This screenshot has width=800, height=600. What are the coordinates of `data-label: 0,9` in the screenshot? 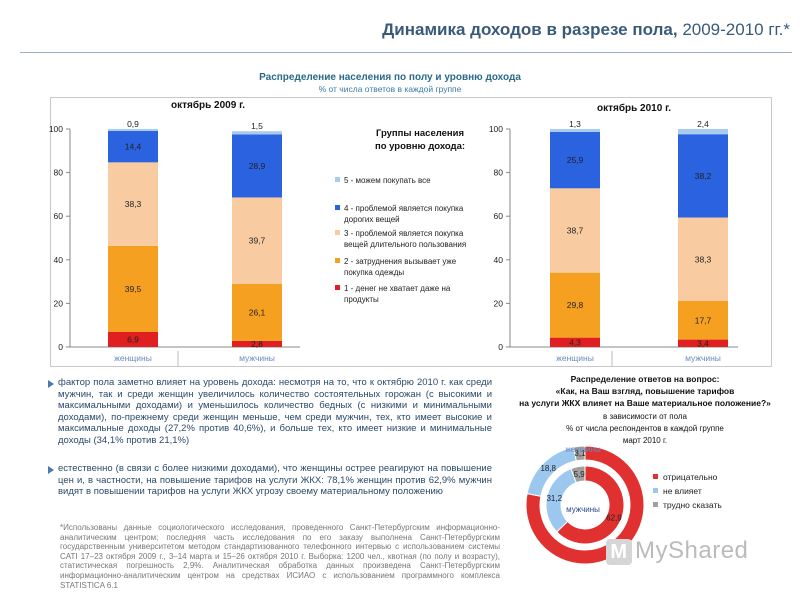 It's located at (133, 124).